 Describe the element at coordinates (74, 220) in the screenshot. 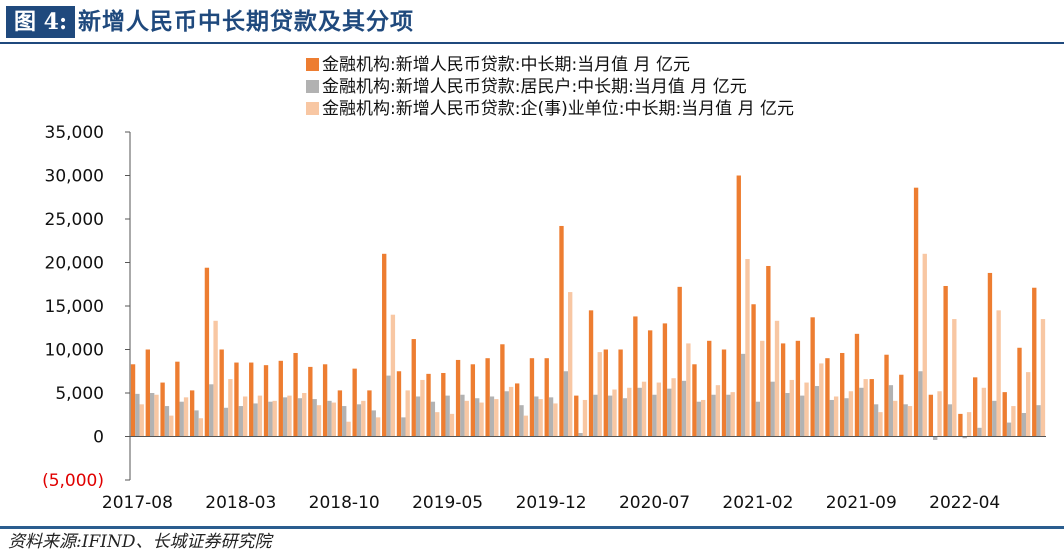

I see `y-tick-label: 25,000` at that location.